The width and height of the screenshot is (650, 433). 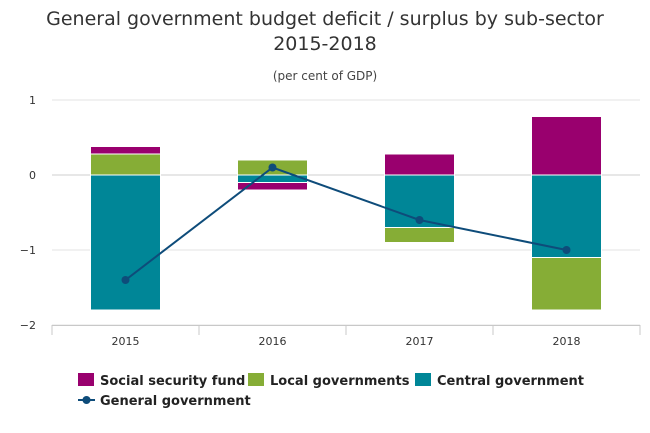 I want to click on x-tick-label: 2017, so click(x=420, y=341).